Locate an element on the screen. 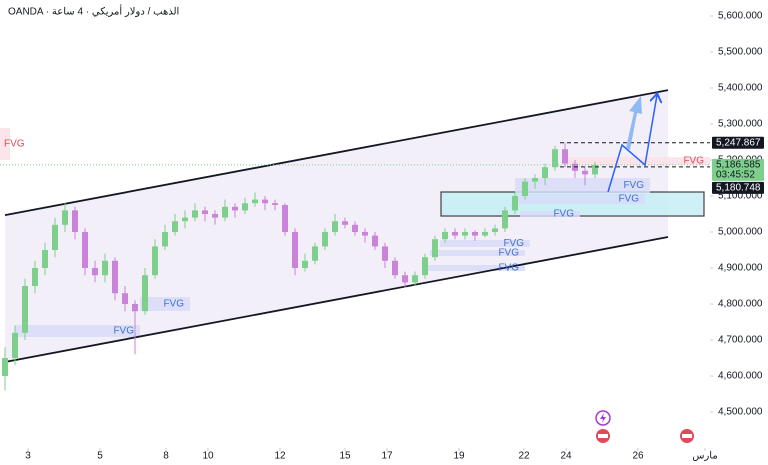  x-tick-label: 26 is located at coordinates (638, 456).